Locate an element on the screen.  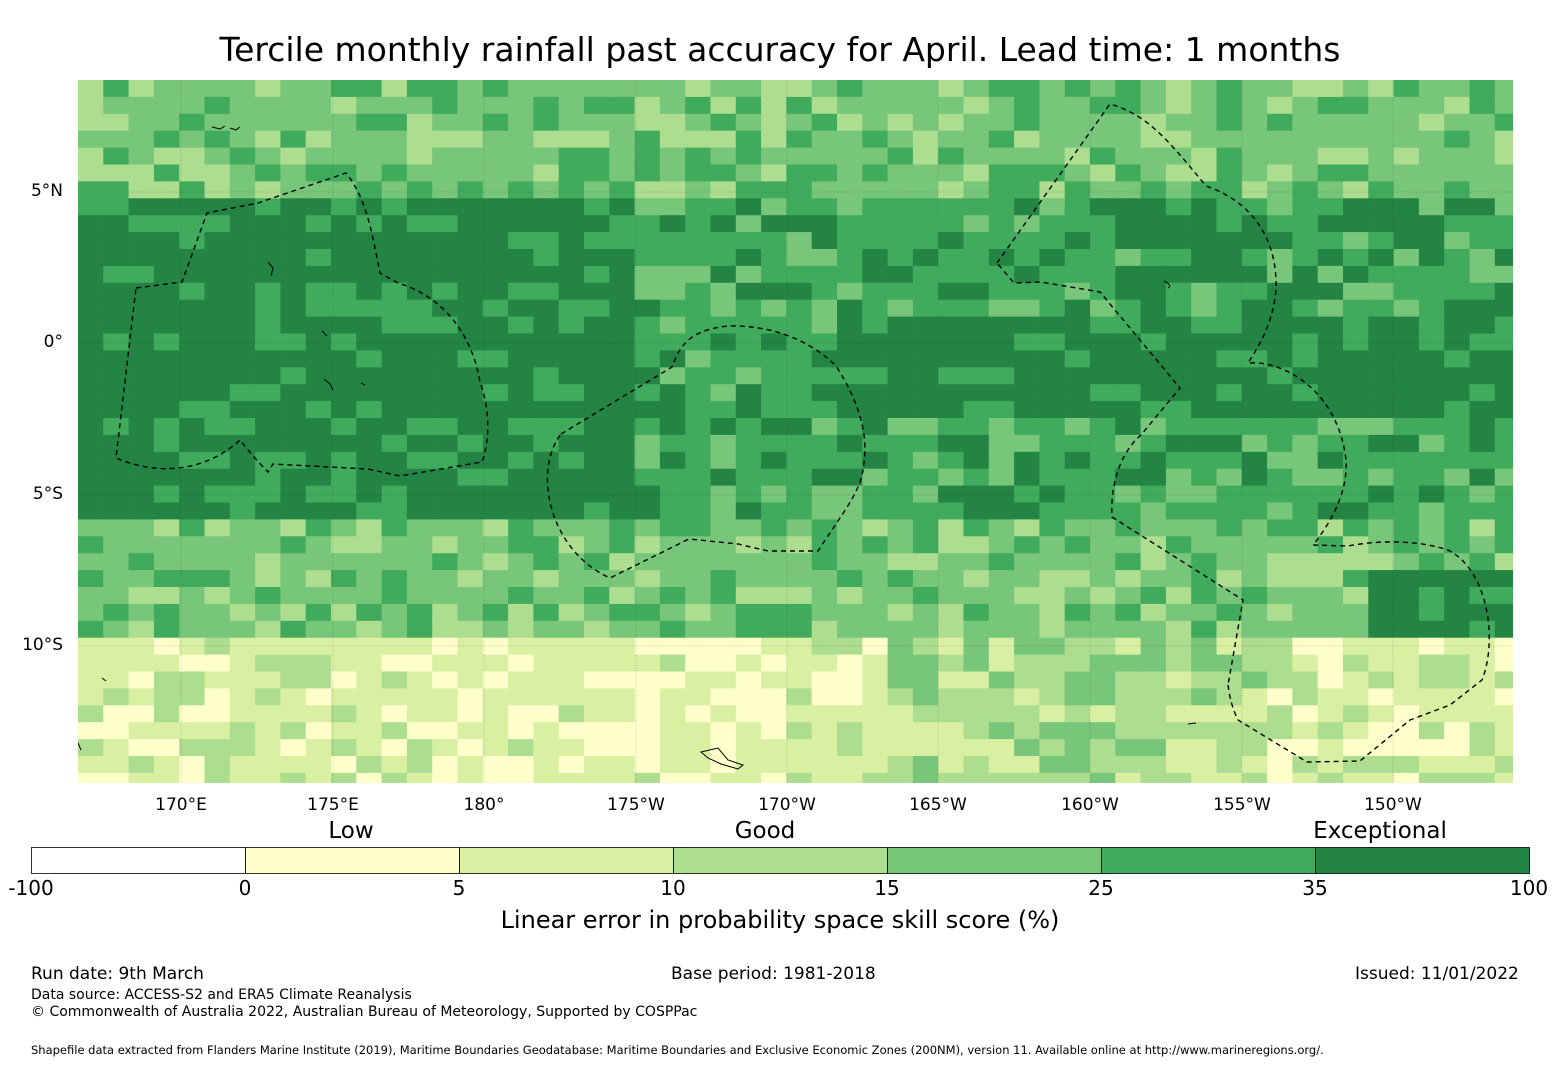
lon-label-160w: 160°W is located at coordinates (1090, 805).